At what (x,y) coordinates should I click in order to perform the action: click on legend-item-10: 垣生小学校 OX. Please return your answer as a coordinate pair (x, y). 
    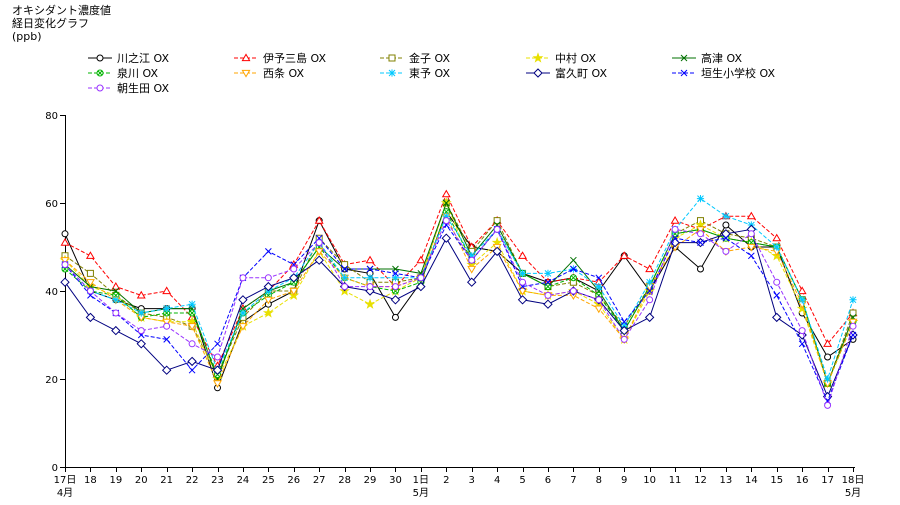
    Looking at the image, I should click on (723, 73).